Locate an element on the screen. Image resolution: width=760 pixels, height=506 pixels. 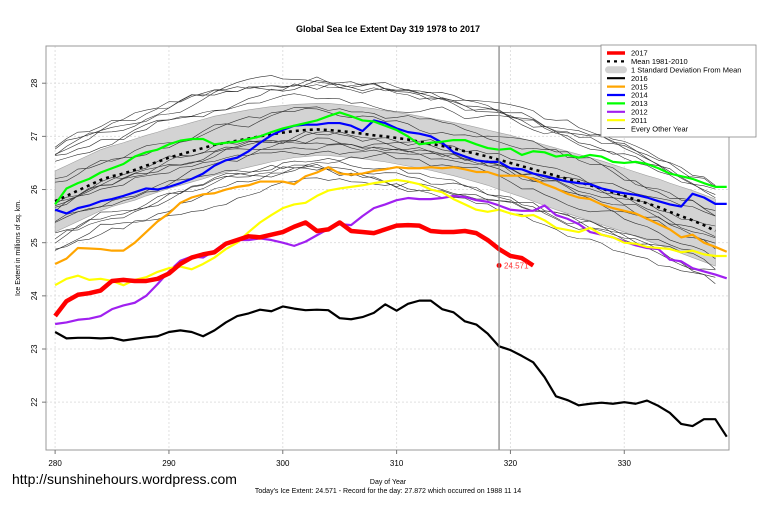
legend-label: 2011 is located at coordinates (639, 120).